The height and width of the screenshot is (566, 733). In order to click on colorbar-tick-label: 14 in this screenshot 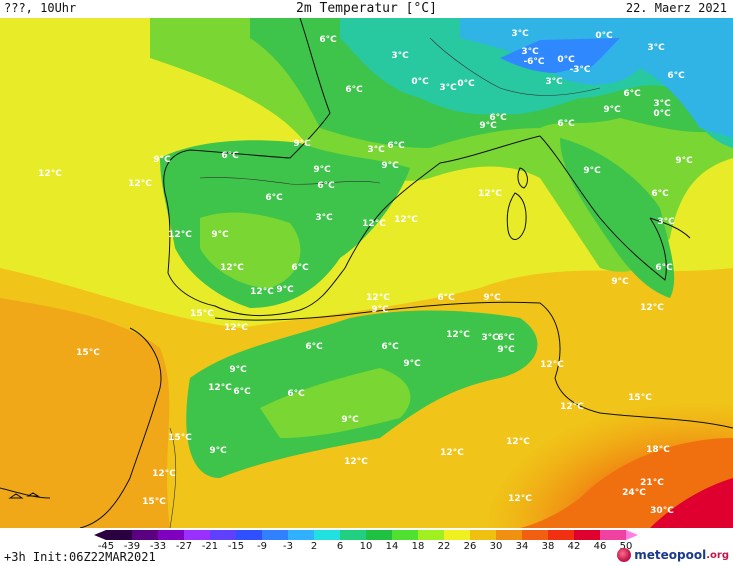, I will do `click(392, 546)`.